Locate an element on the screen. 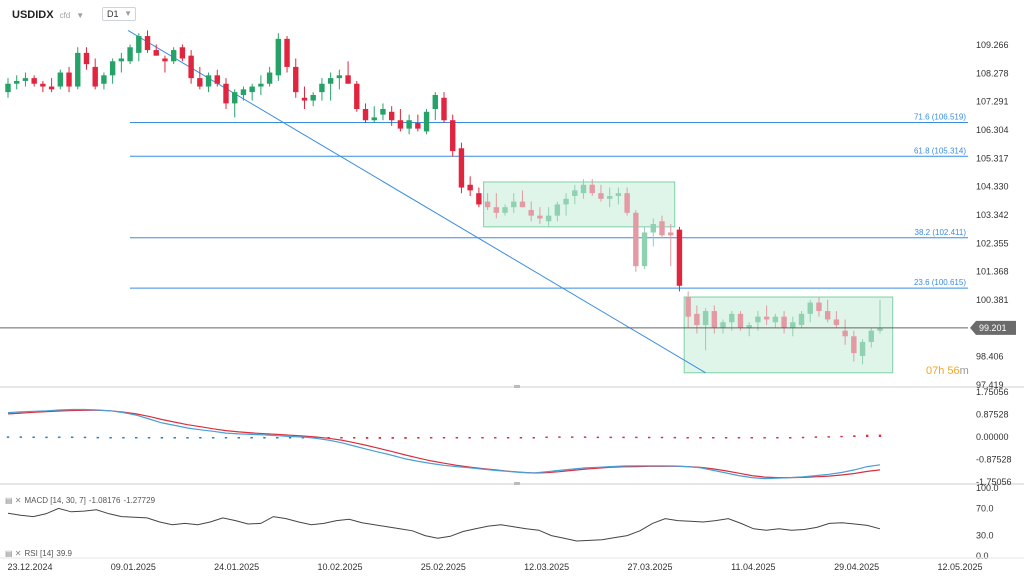 The height and width of the screenshot is (579, 1024). symbol-type: cfd is located at coordinates (65, 15).